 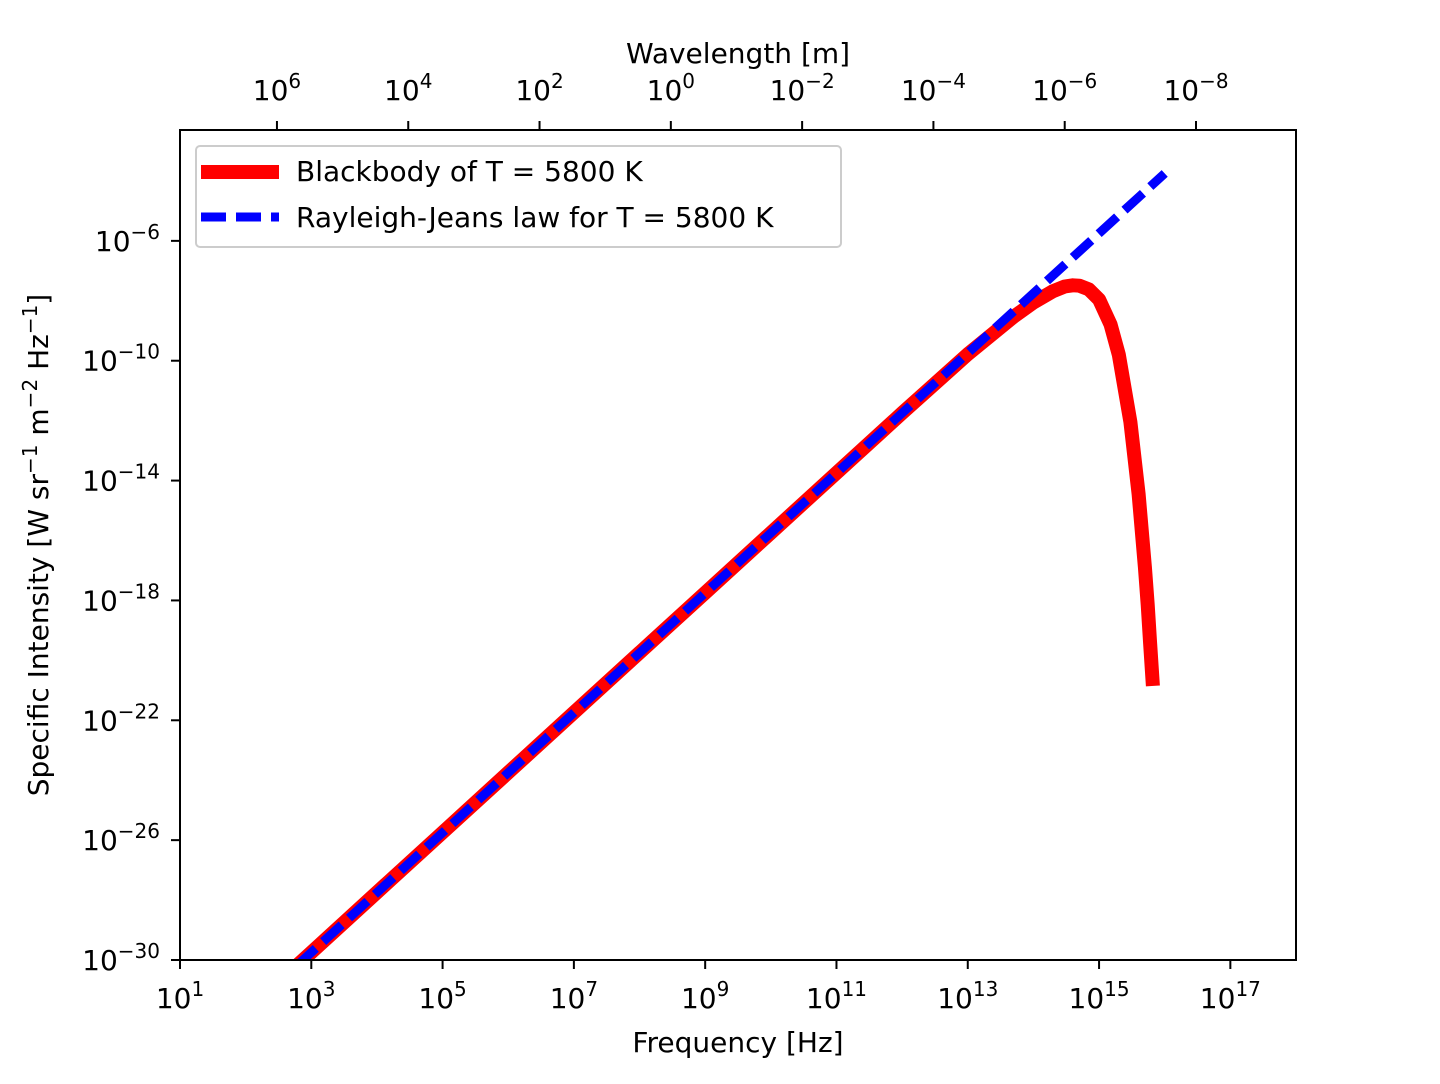 I want to click on legend-box, so click(x=518, y=196).